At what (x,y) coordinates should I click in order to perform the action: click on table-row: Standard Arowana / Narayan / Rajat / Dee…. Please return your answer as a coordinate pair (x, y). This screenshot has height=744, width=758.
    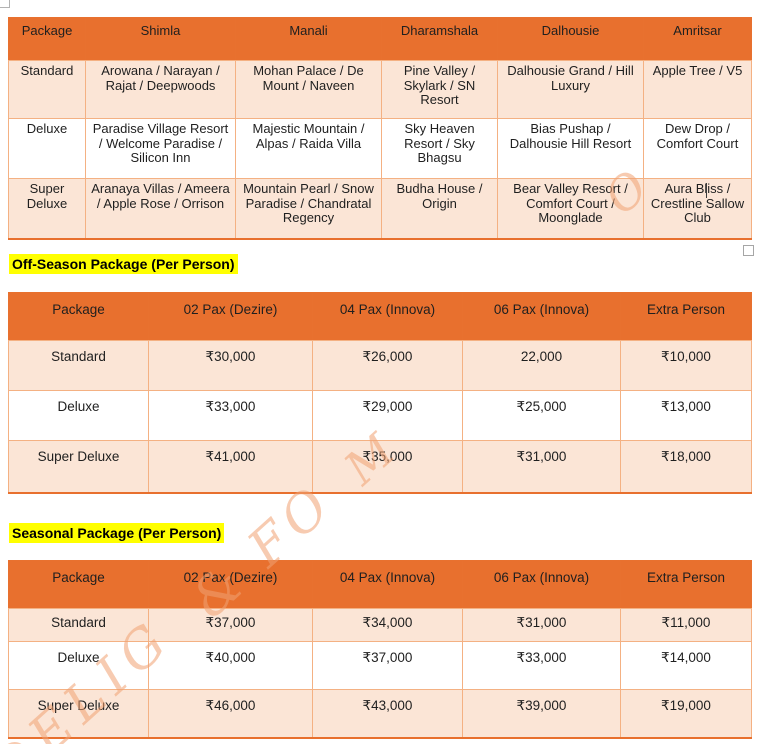
    Looking at the image, I should click on (380, 89).